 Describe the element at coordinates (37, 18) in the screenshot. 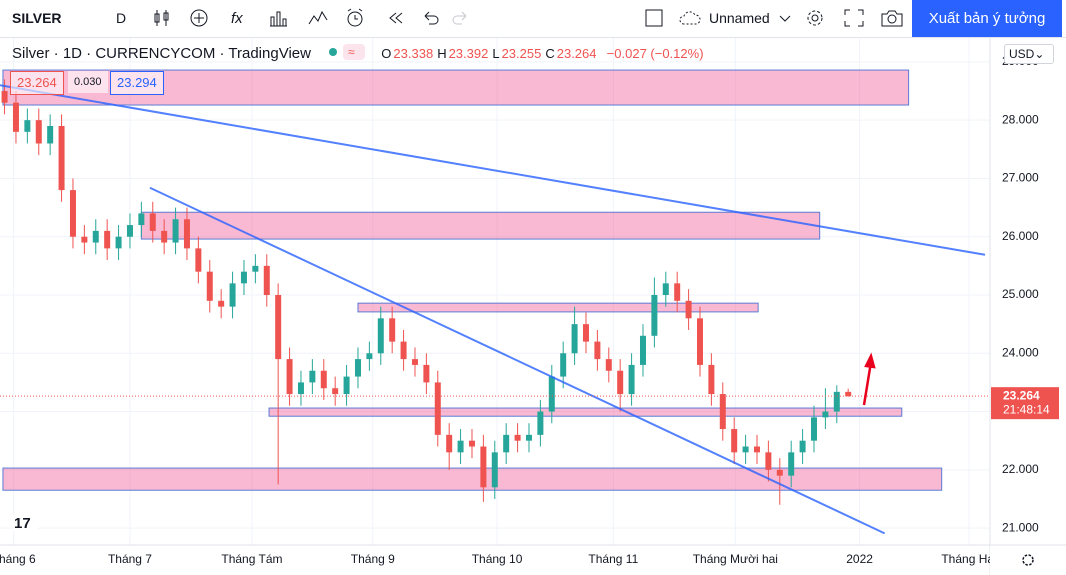

I see `symbol: SILVER` at that location.